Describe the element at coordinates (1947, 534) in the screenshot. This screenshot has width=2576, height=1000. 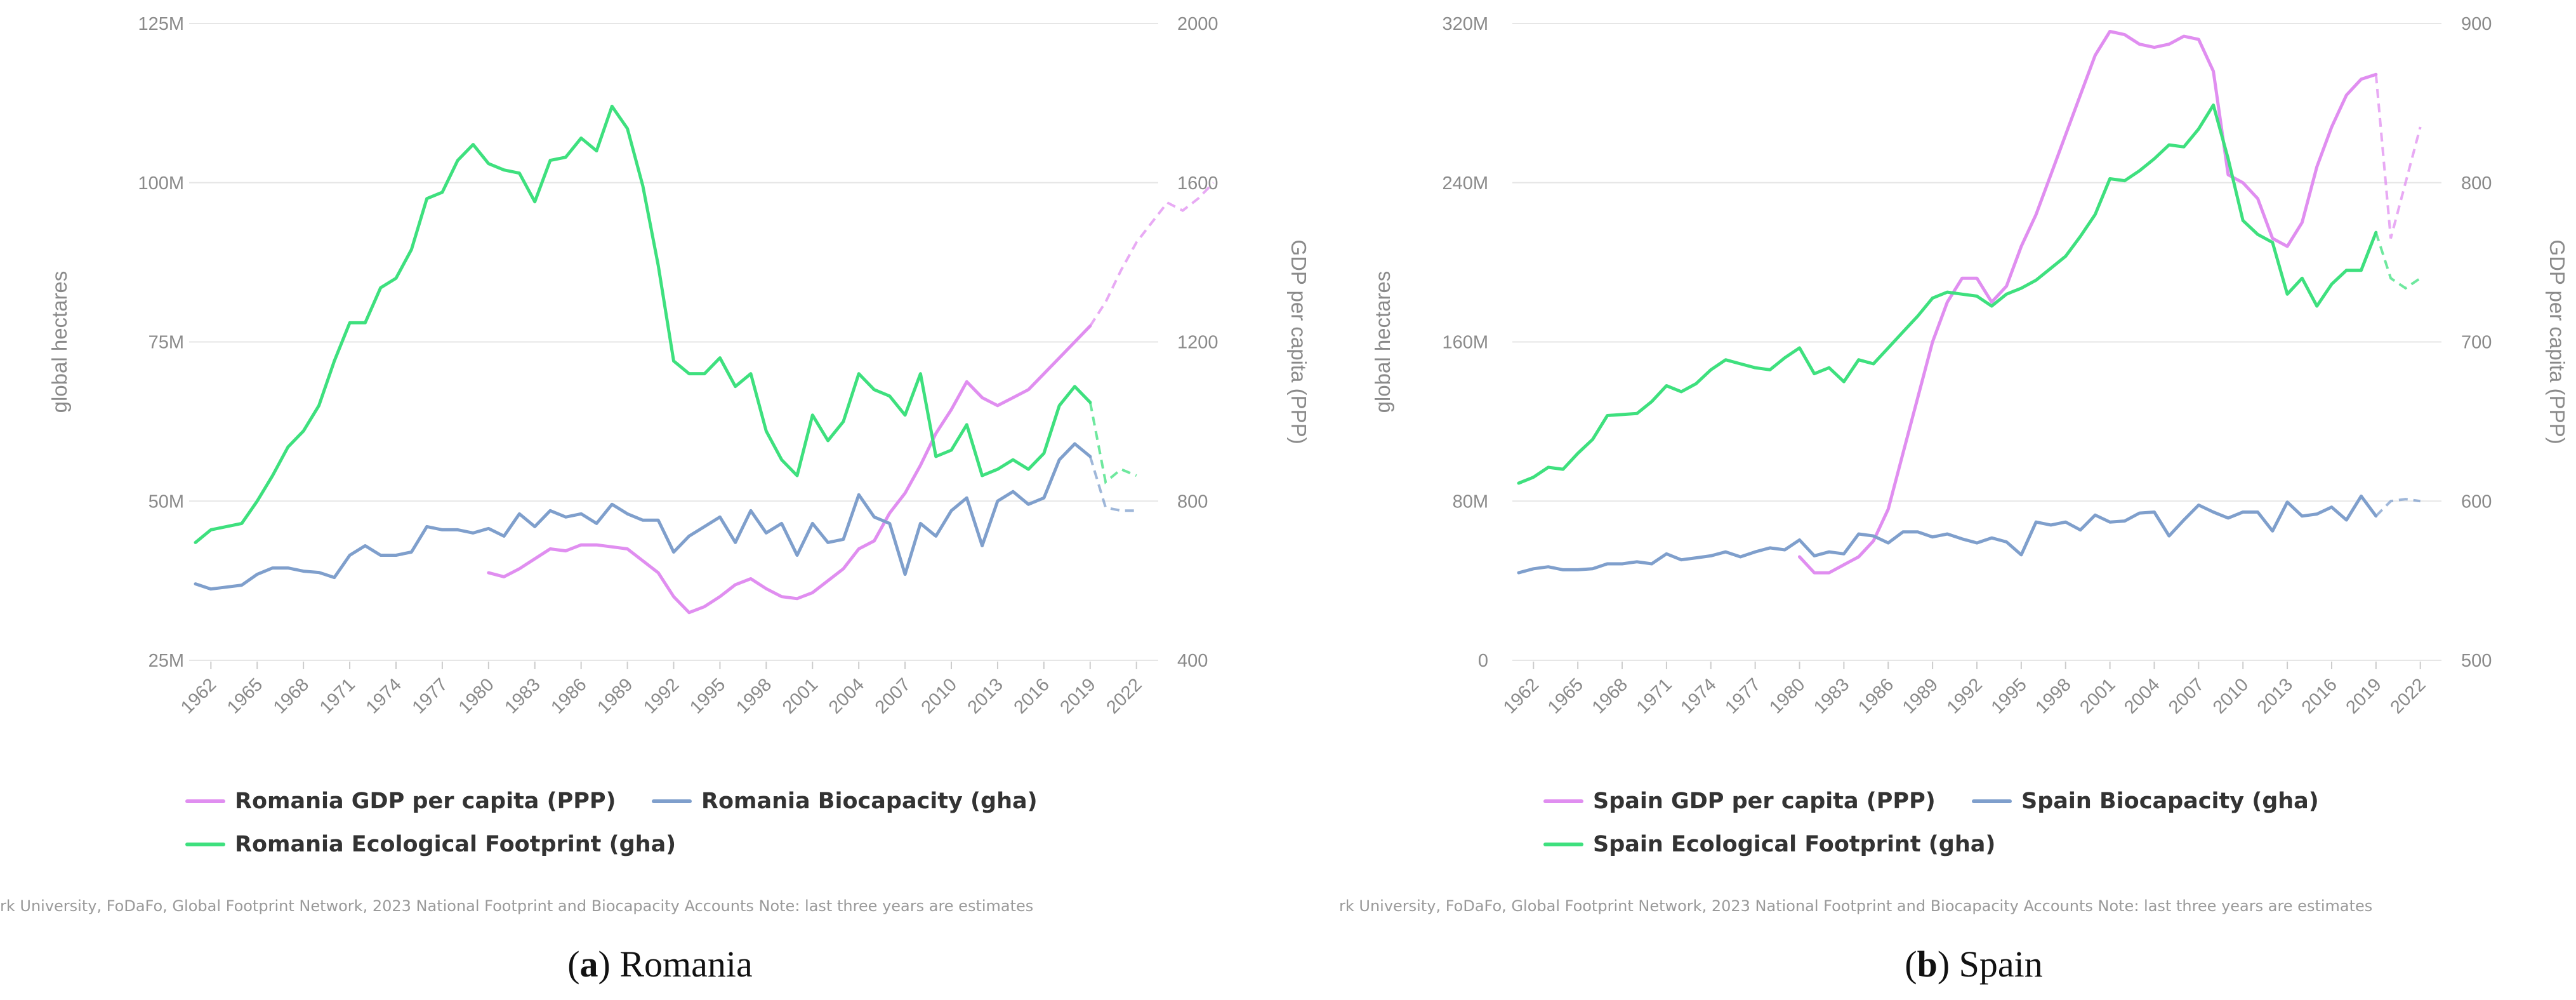
I see `series-line-spain-biocapacity-gha` at that location.